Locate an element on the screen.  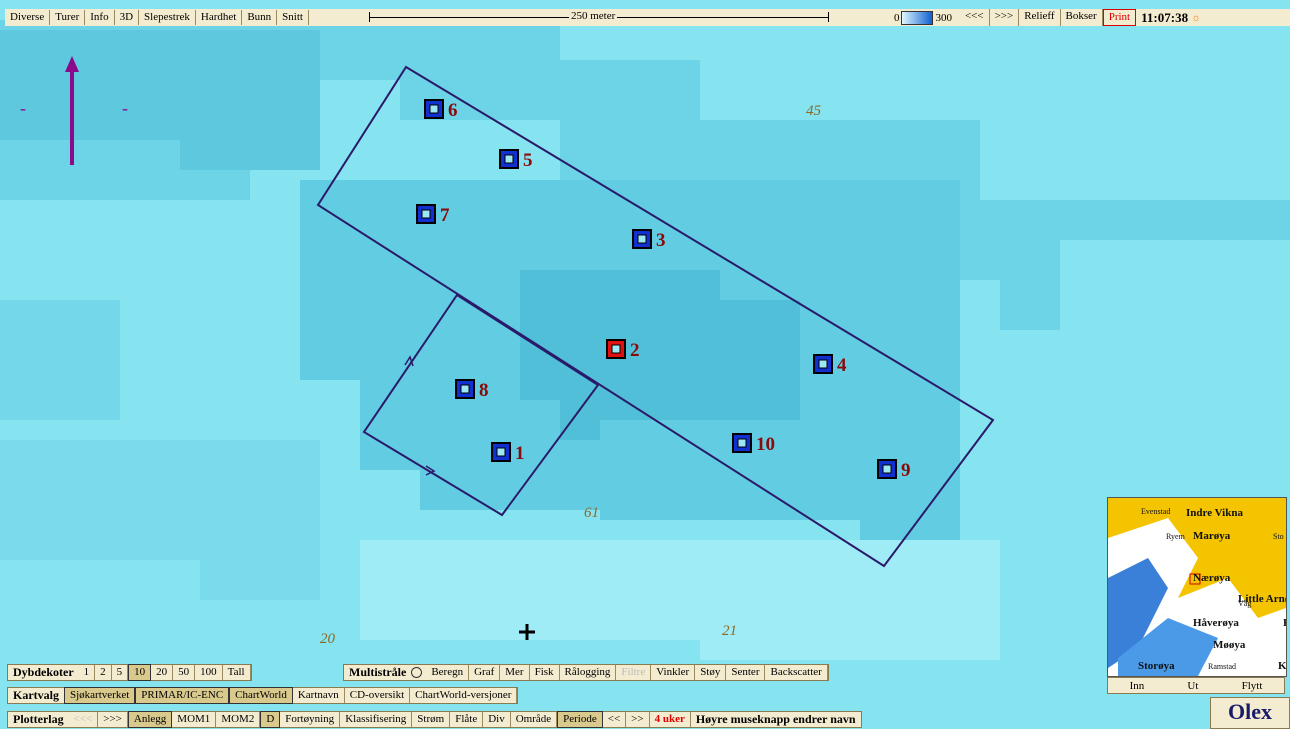
minimap-buttons: Inn Ut Flytt is located at coordinates (1196, 685).